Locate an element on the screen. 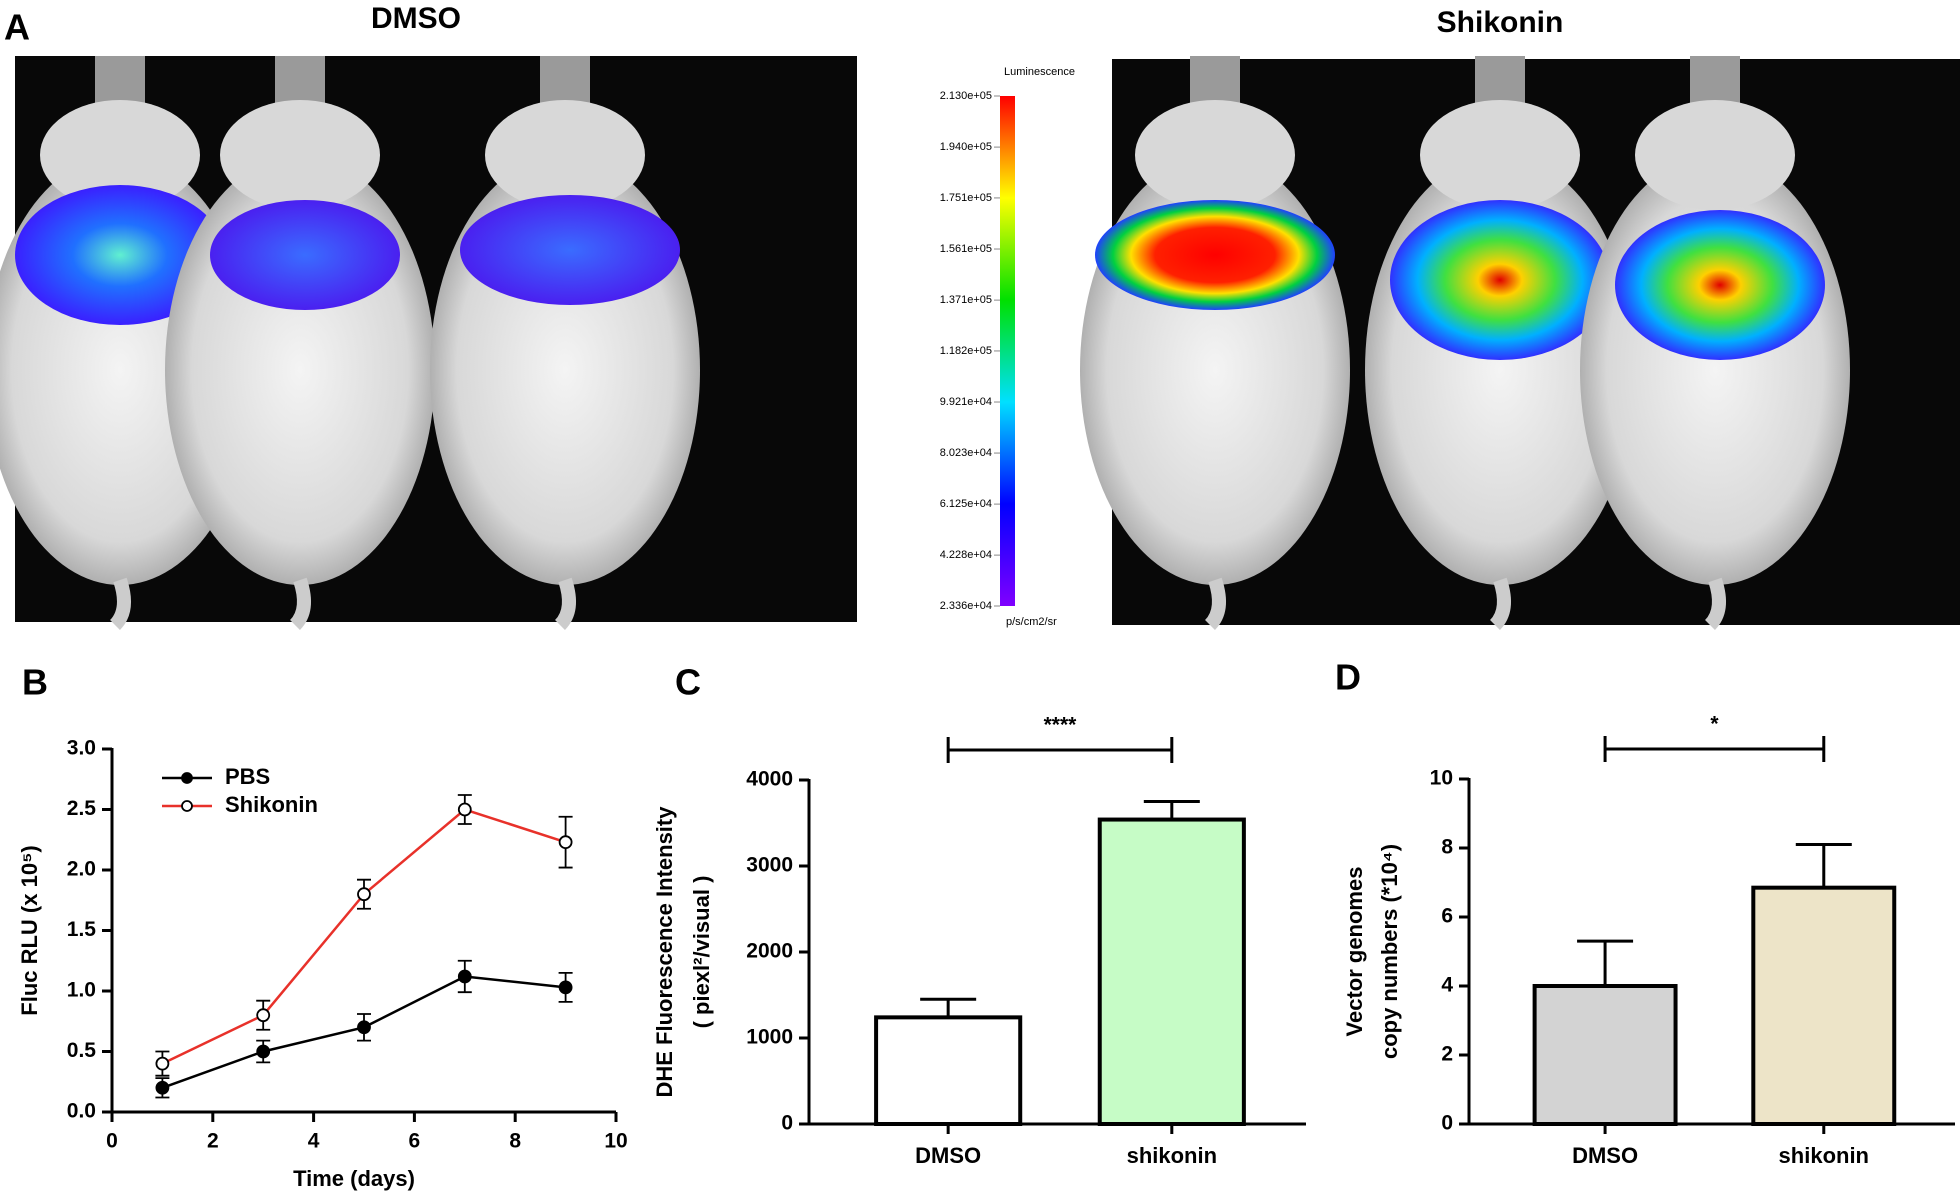 Image resolution: width=1960 pixels, height=1197 pixels. y-tick-label: 2.0 is located at coordinates (81, 869).